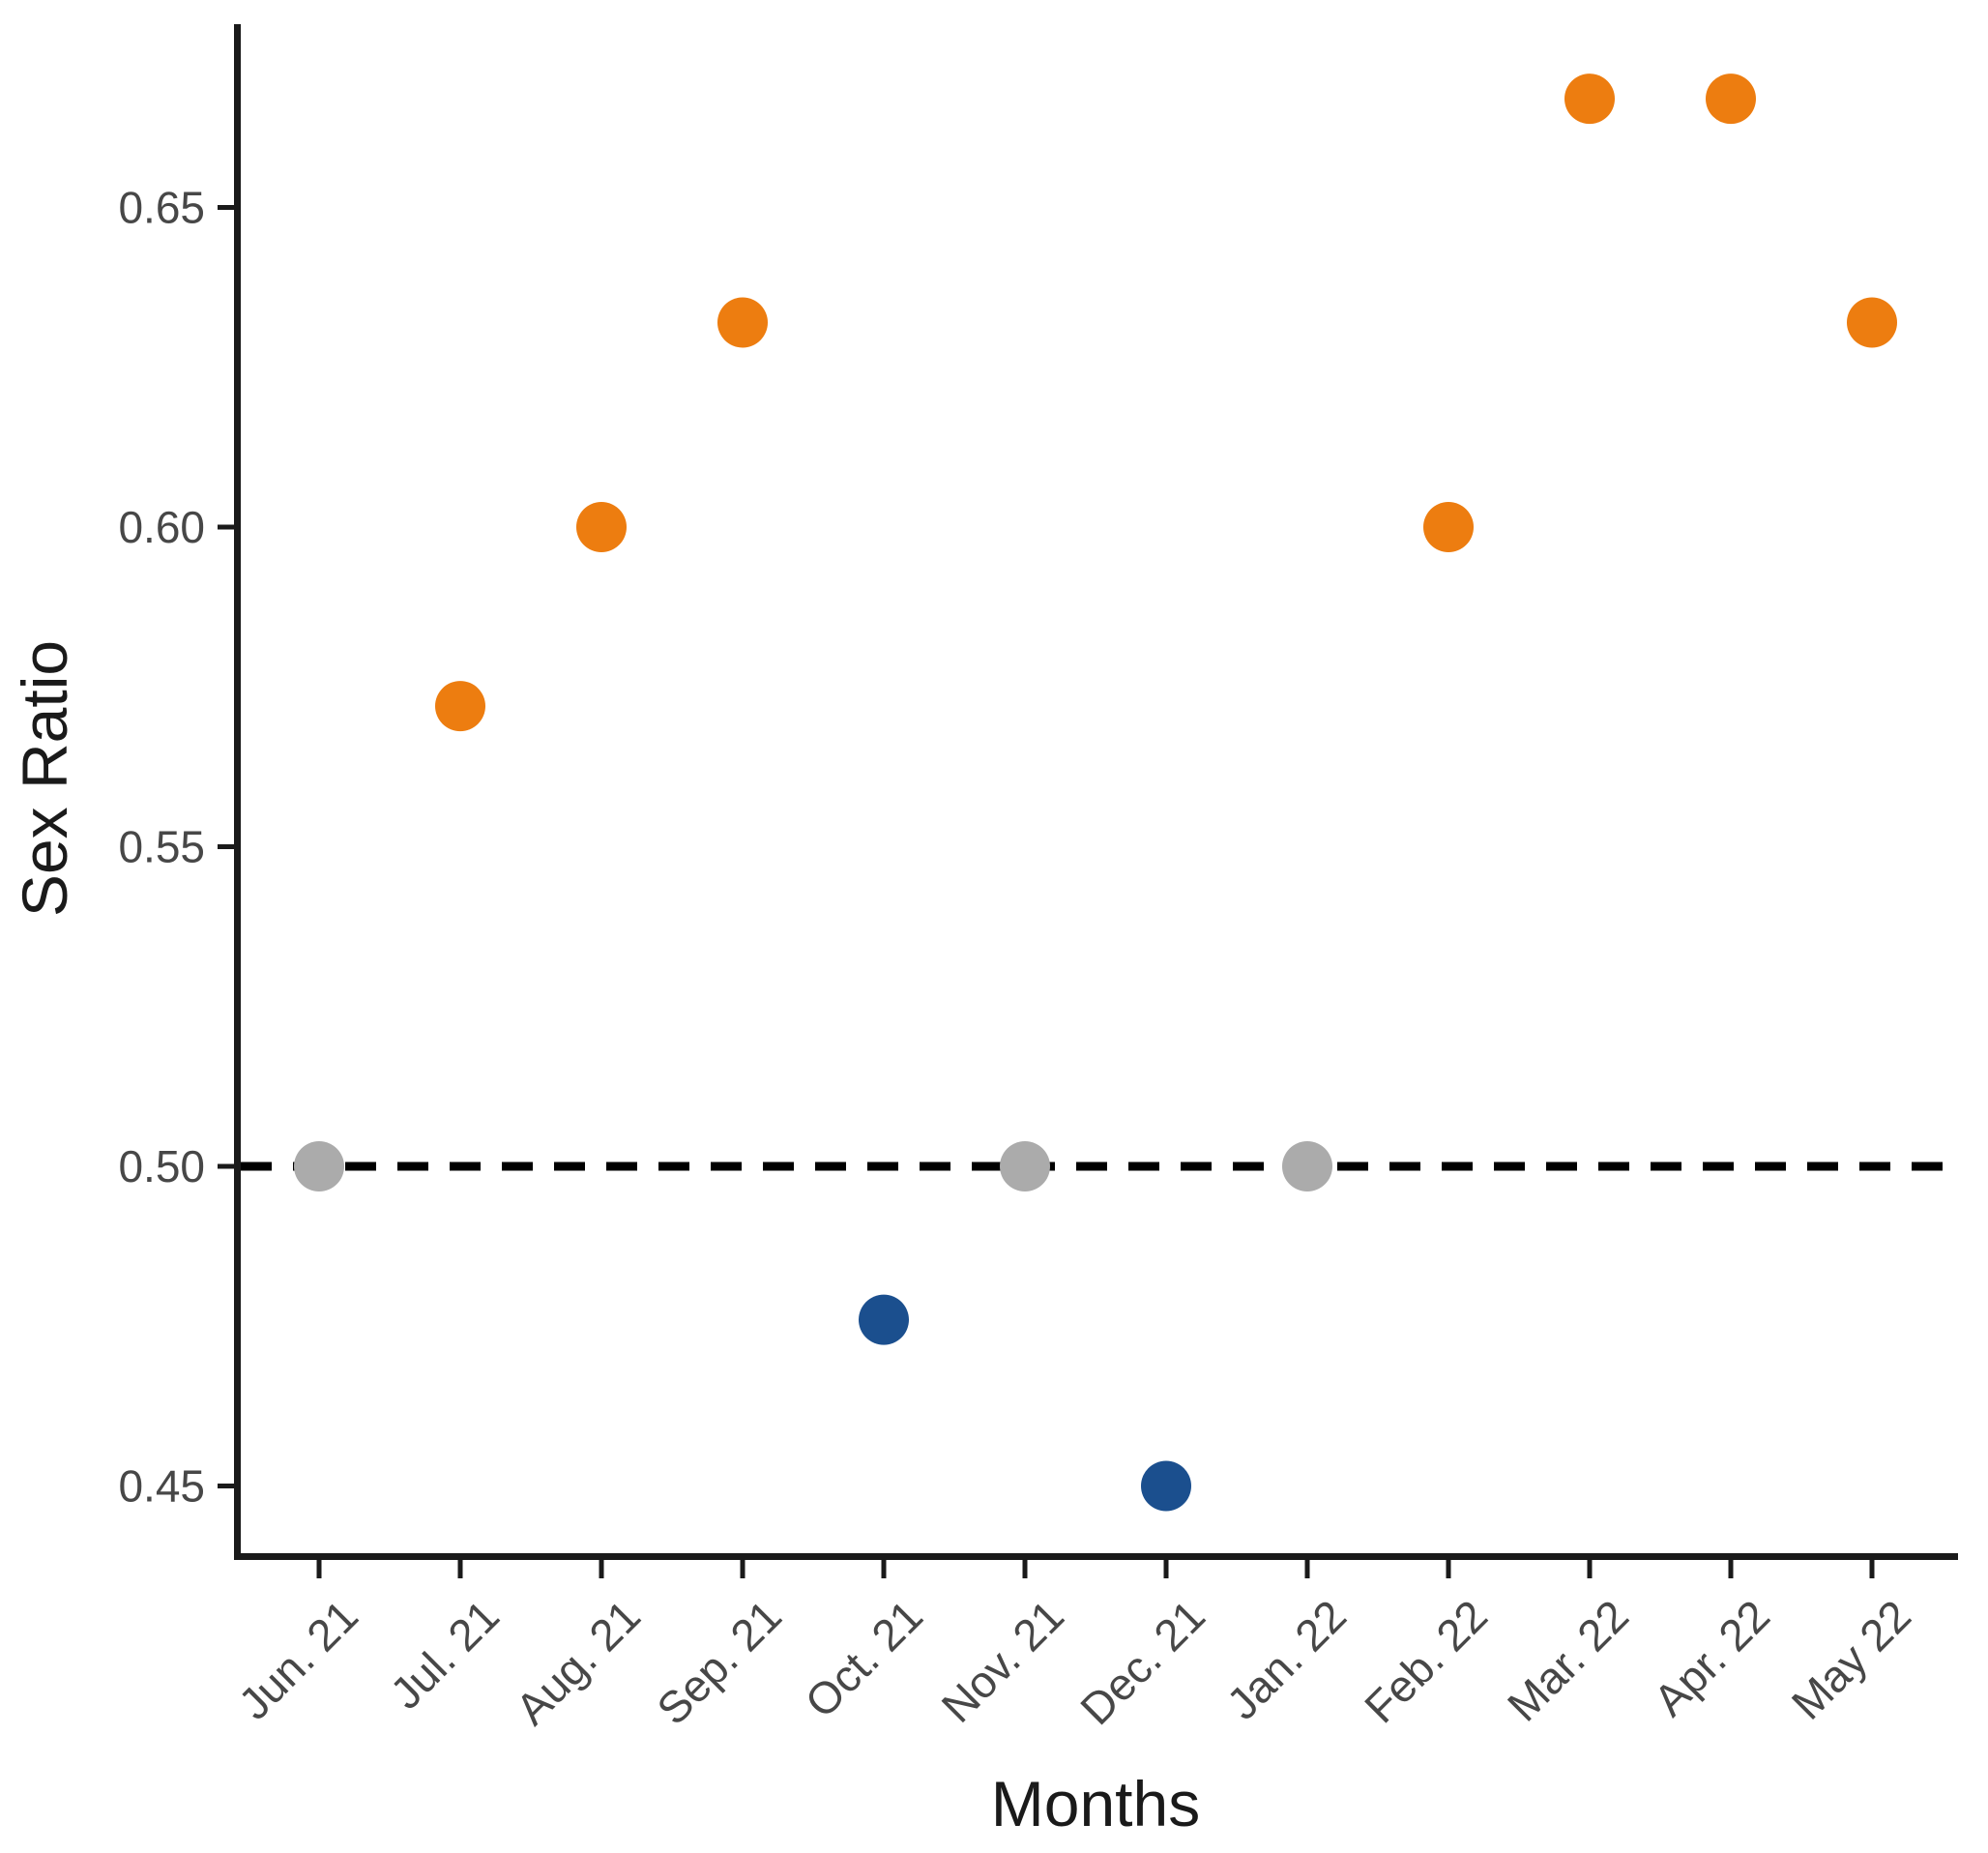  What do you see at coordinates (444, 1654) in the screenshot?
I see `x-tick-label: Jul. 21` at bounding box center [444, 1654].